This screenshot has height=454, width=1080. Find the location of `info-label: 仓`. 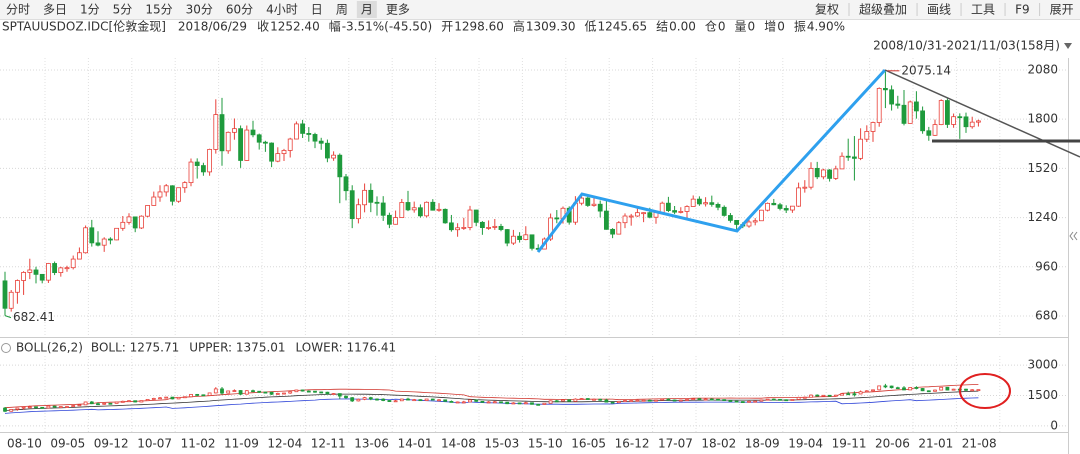

info-label: 仓 is located at coordinates (711, 27).